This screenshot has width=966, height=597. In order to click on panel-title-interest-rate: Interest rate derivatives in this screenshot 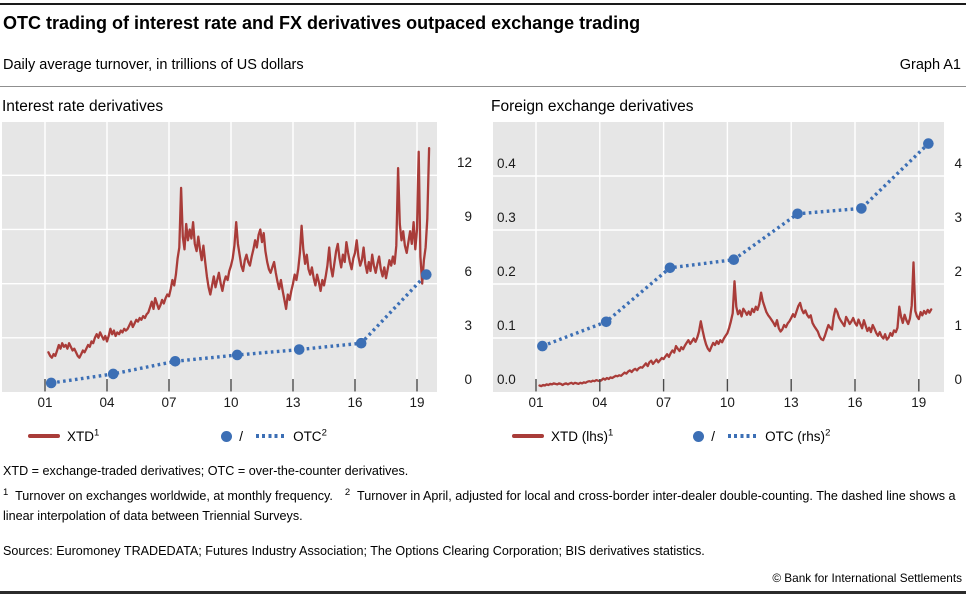, I will do `click(83, 106)`.